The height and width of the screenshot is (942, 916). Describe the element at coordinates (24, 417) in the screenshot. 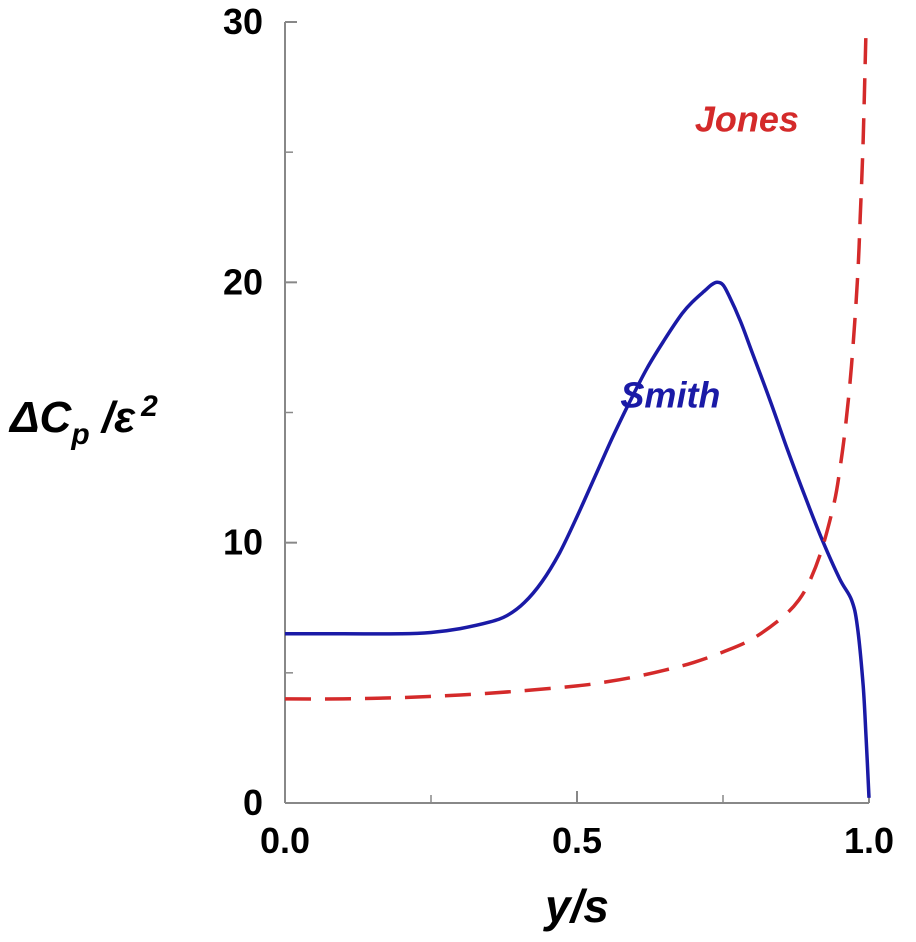

I see `y-title-delta: Δ` at that location.